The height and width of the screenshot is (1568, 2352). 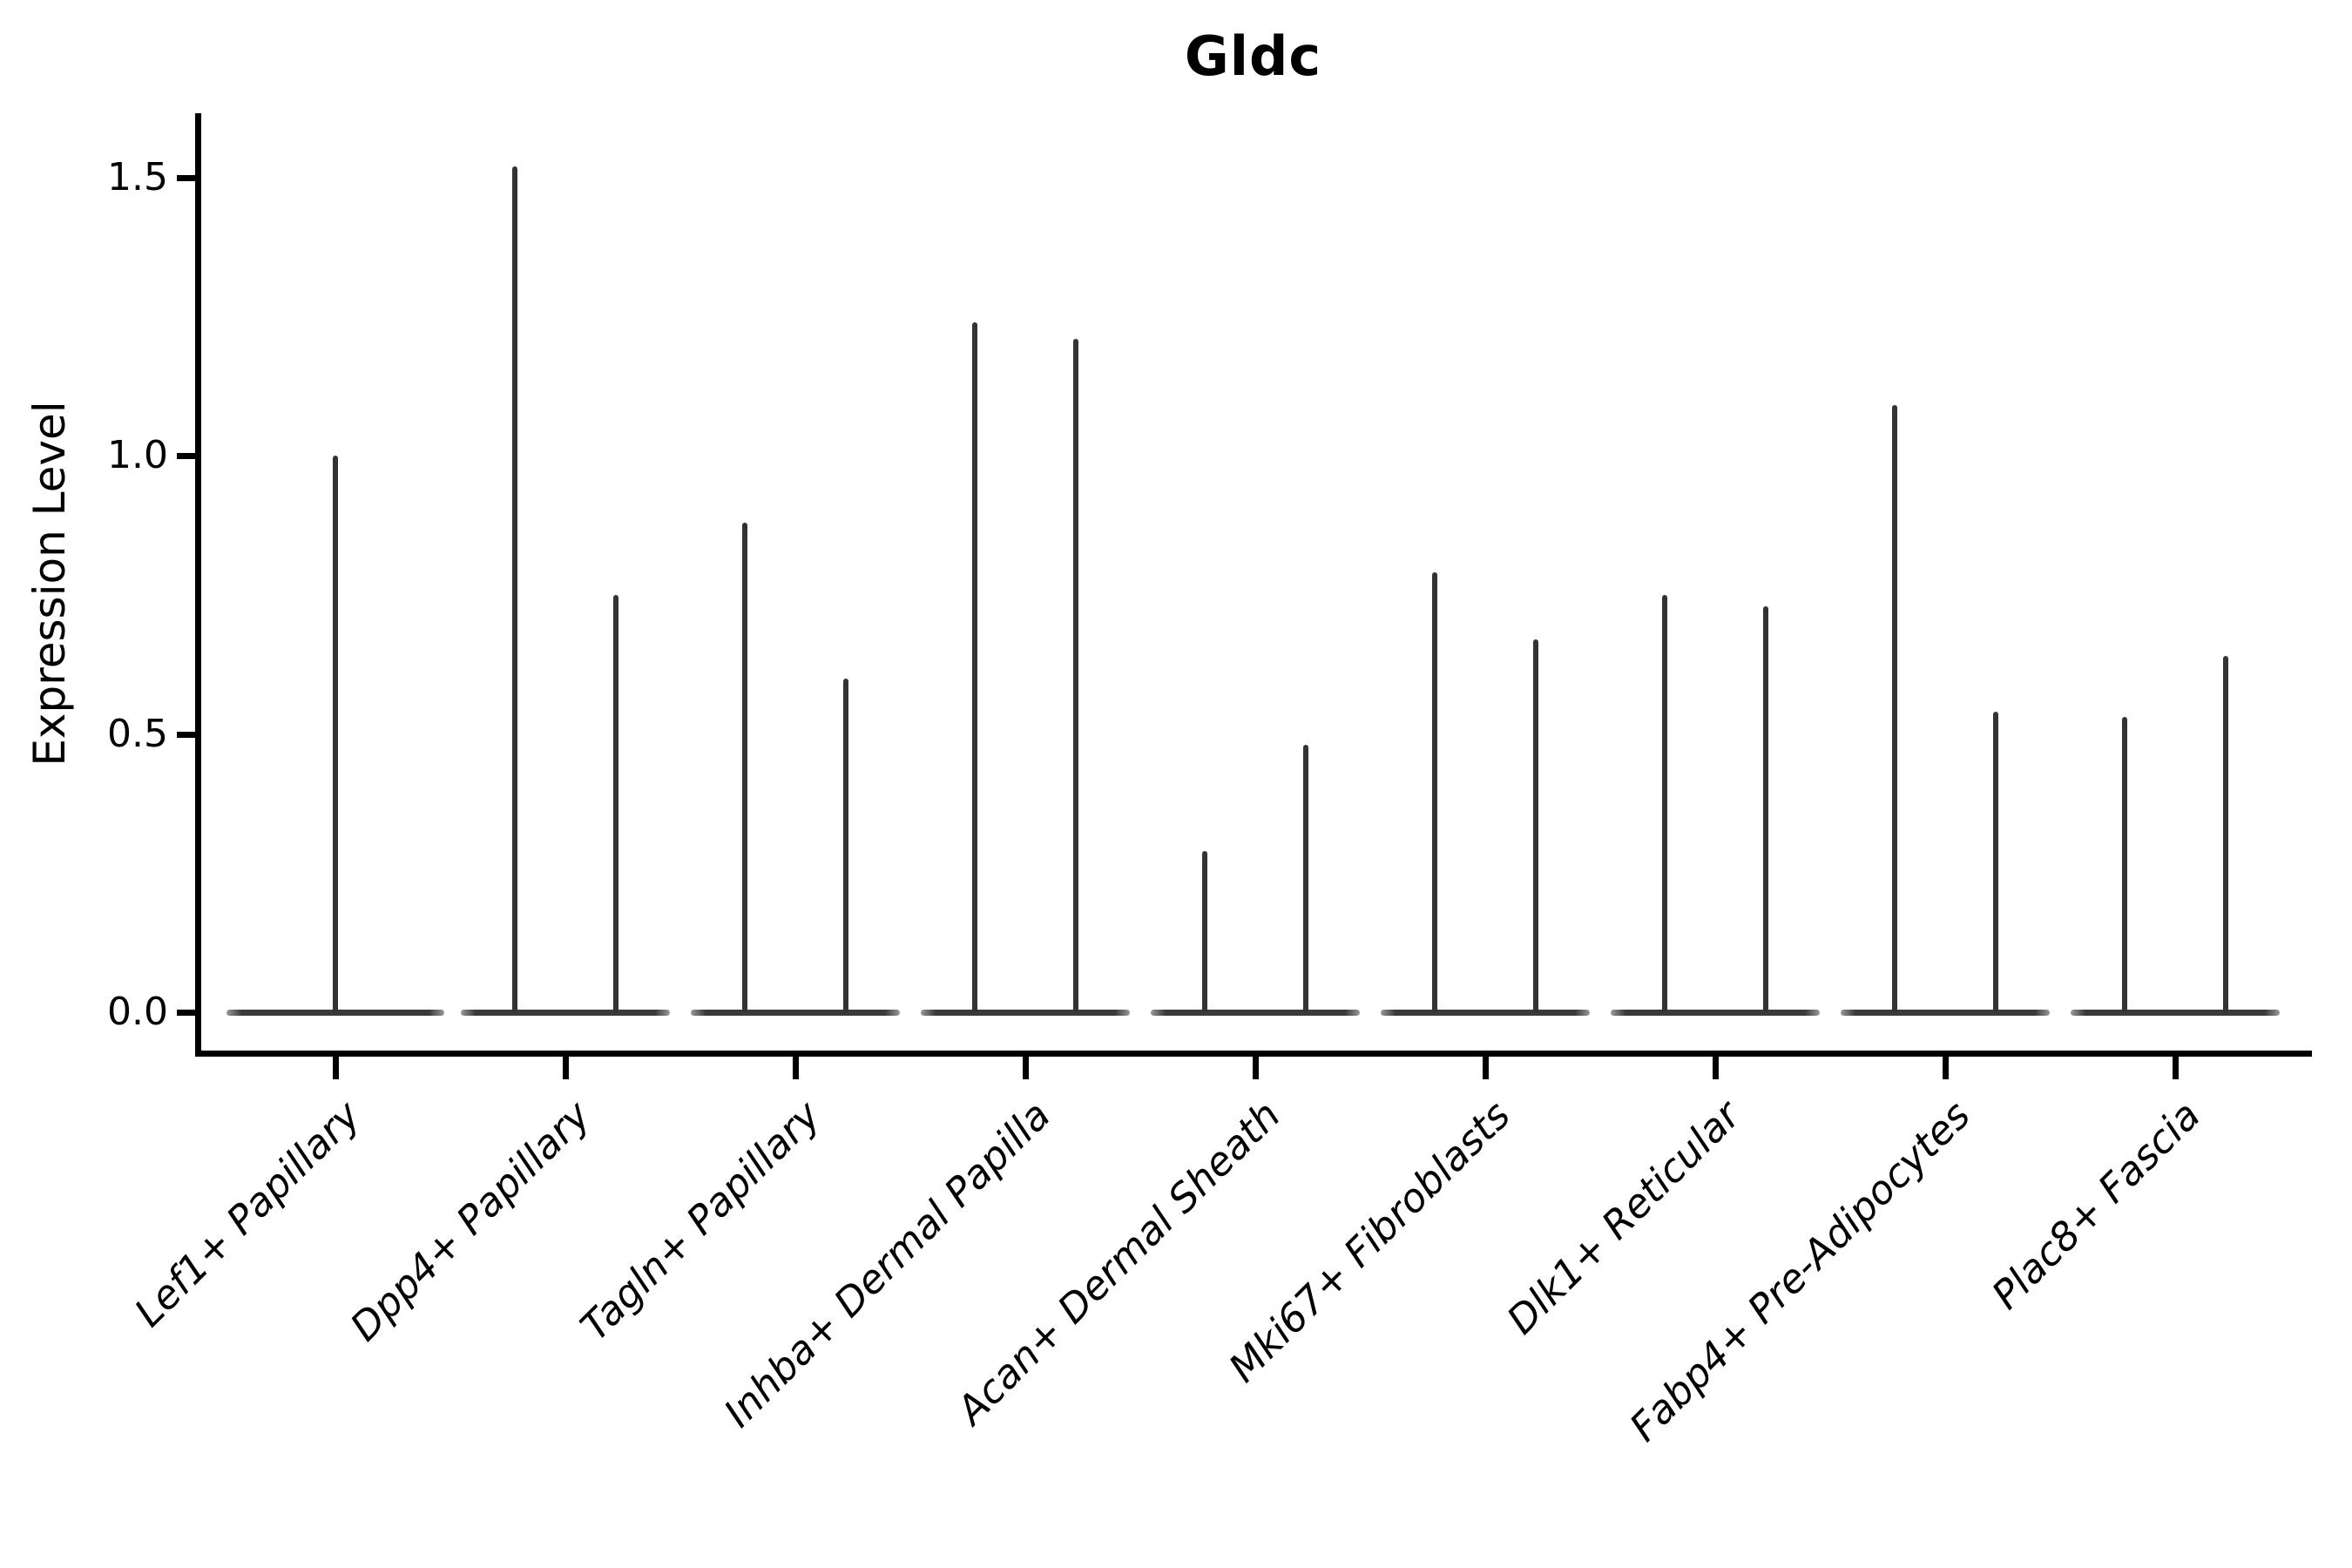 What do you see at coordinates (137, 455) in the screenshot?
I see `y-tick-label: 1.0` at bounding box center [137, 455].